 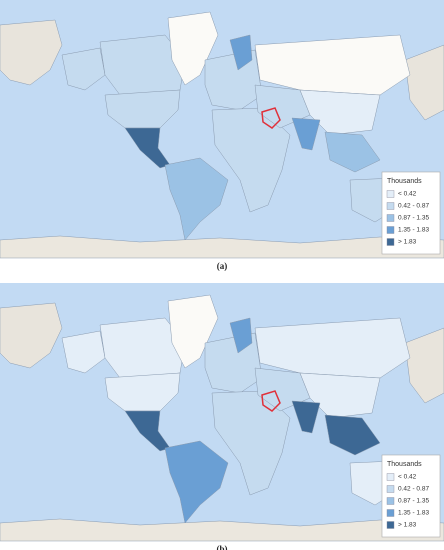 What do you see at coordinates (222, 547) in the screenshot?
I see `caption: (b)` at bounding box center [222, 547].